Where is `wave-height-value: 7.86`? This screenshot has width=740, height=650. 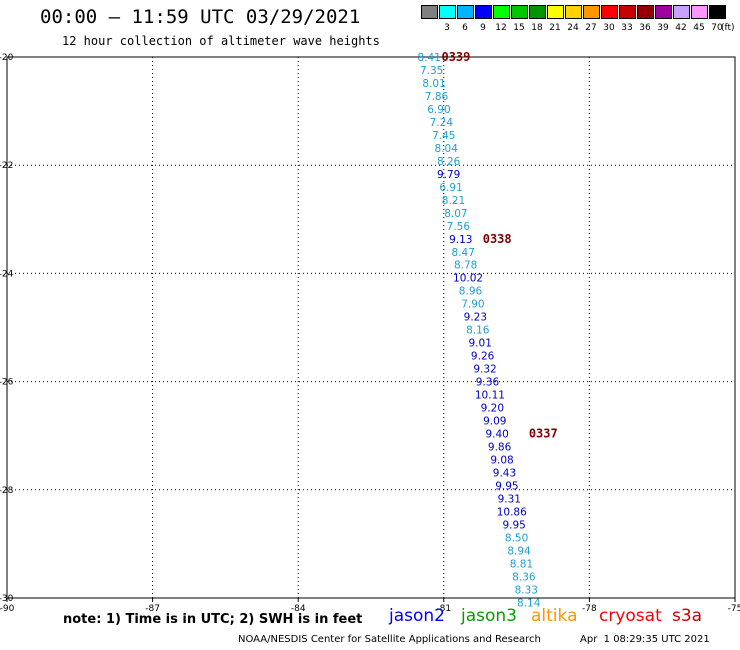
wave-height-value: 7.86 is located at coordinates (437, 97).